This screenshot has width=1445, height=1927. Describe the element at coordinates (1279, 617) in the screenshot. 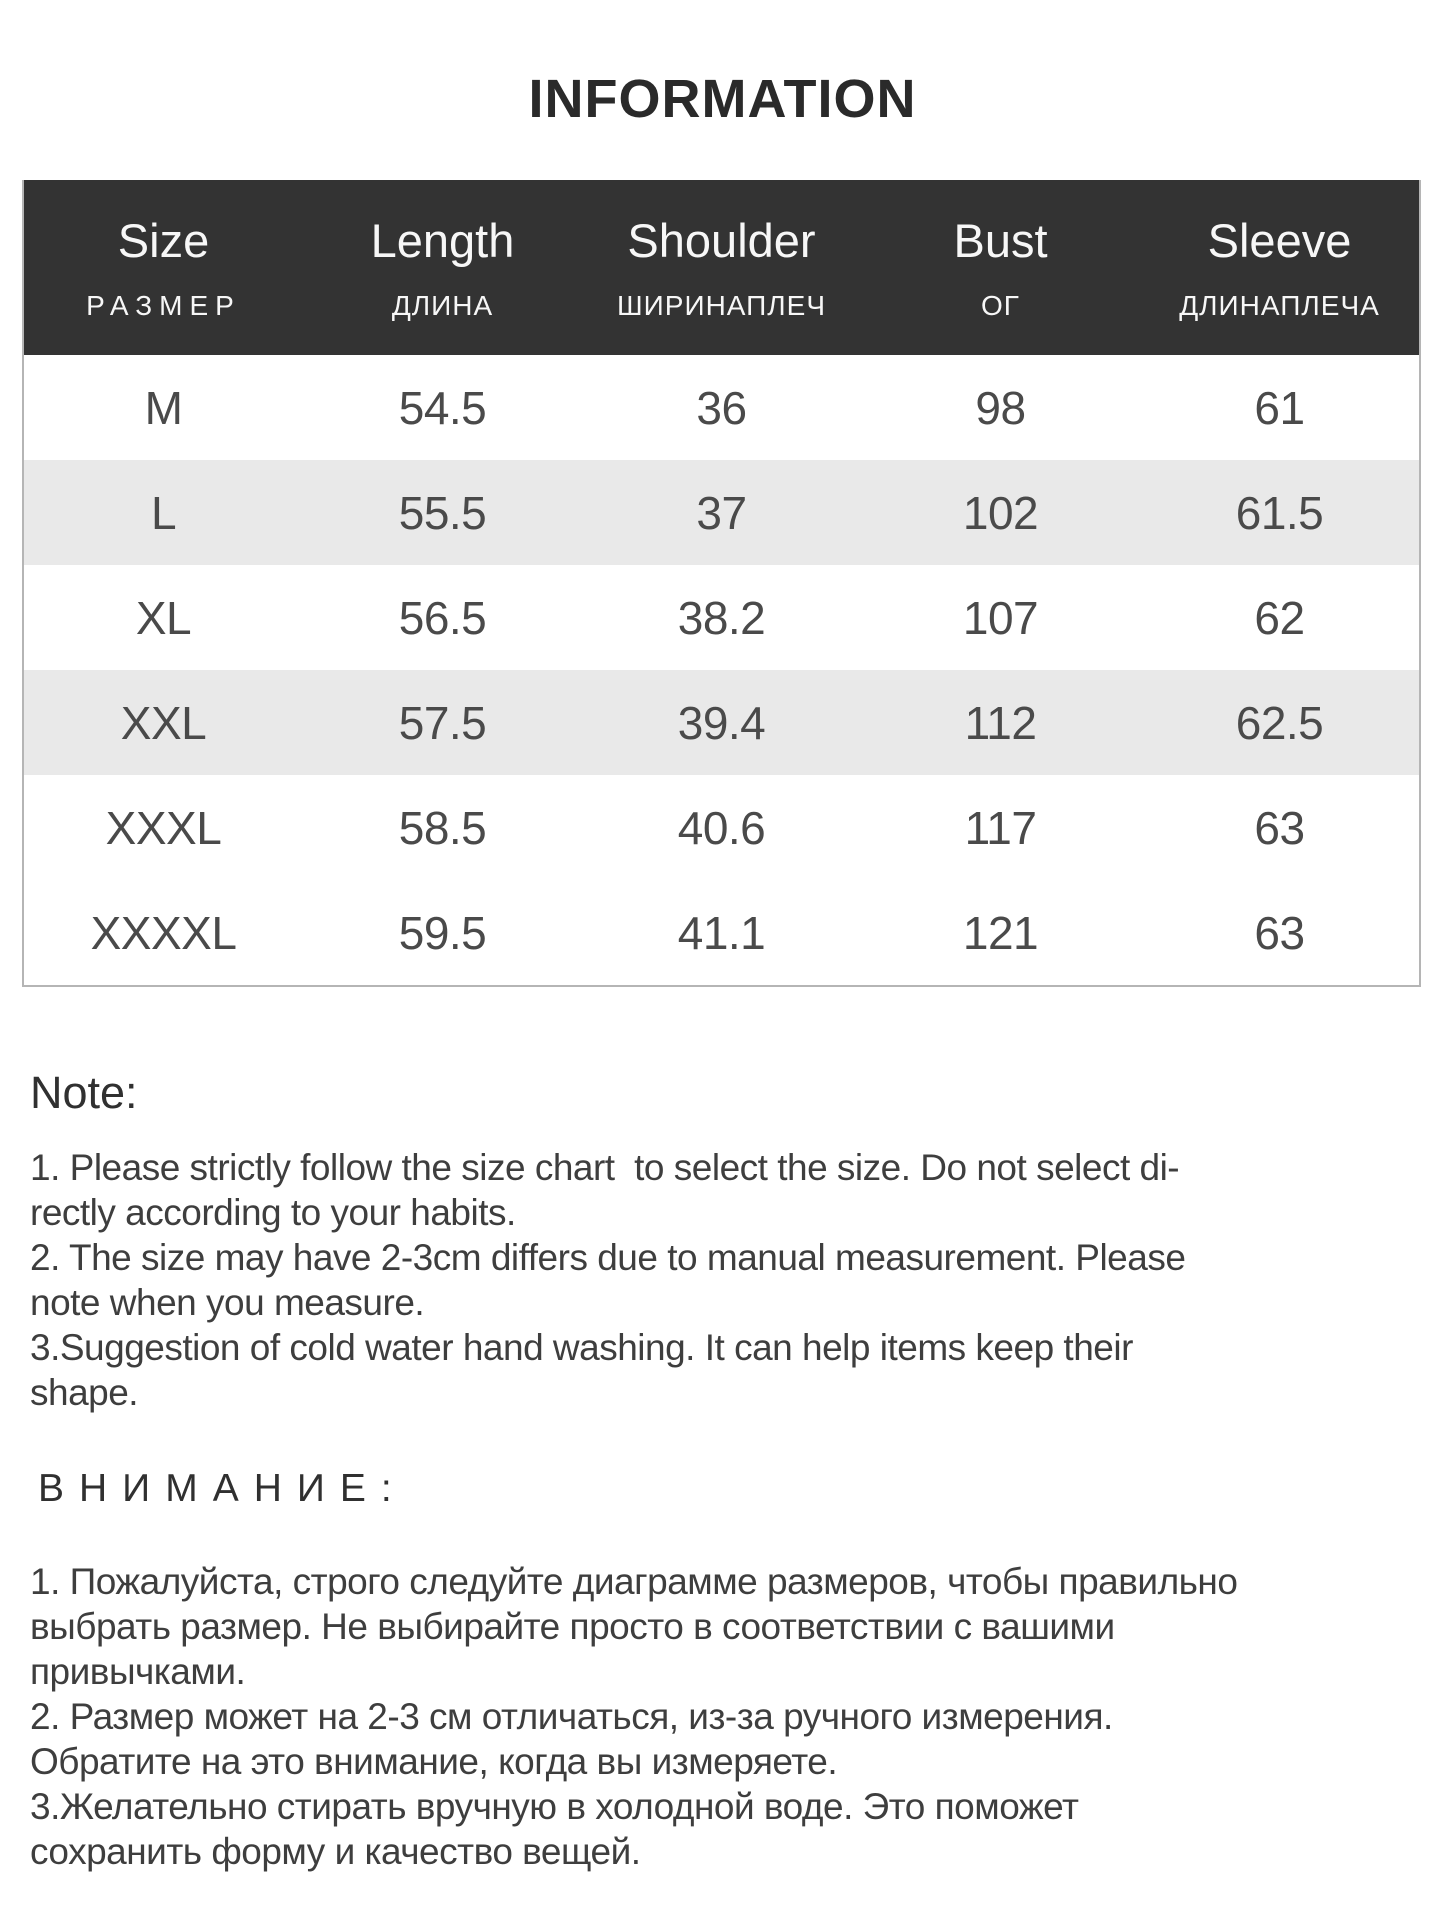

I see `measurement-cell: 62` at that location.